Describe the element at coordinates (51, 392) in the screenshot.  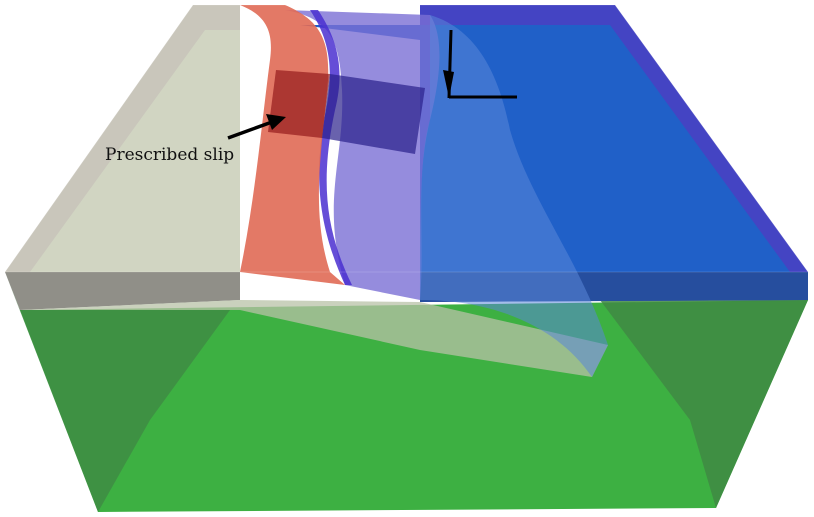
I see `mantle-left-face` at that location.